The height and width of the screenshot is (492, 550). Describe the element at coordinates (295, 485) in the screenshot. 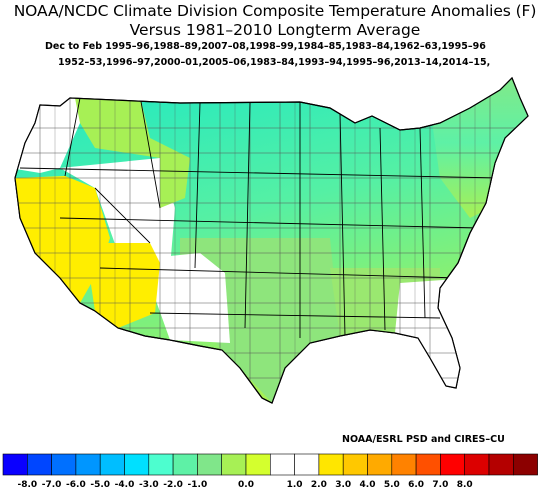

I see `legend-tick-label: 1.0` at that location.